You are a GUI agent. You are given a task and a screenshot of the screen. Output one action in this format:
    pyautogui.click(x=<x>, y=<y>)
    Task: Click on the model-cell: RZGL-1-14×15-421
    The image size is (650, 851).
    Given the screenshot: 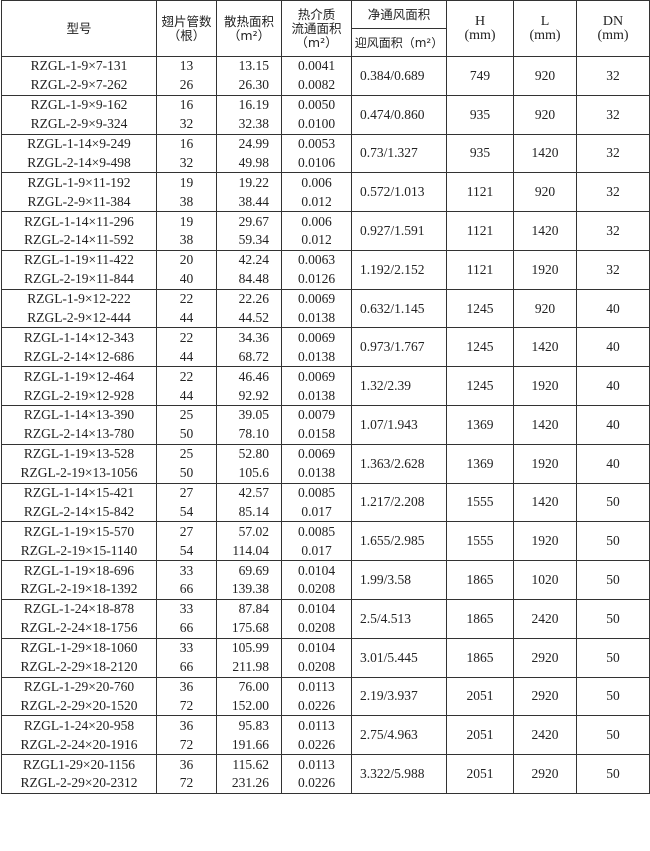 What is the action you would take?
    pyautogui.click(x=79, y=492)
    